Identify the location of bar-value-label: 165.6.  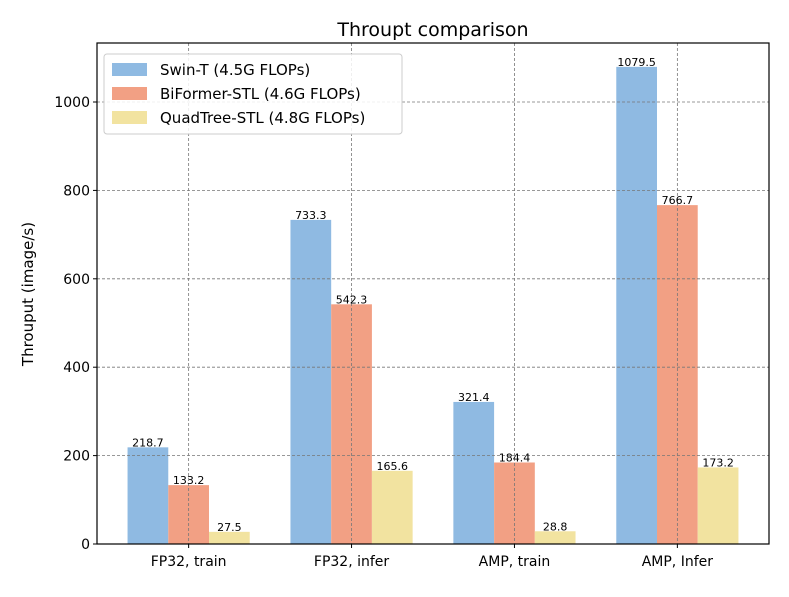
(393, 466).